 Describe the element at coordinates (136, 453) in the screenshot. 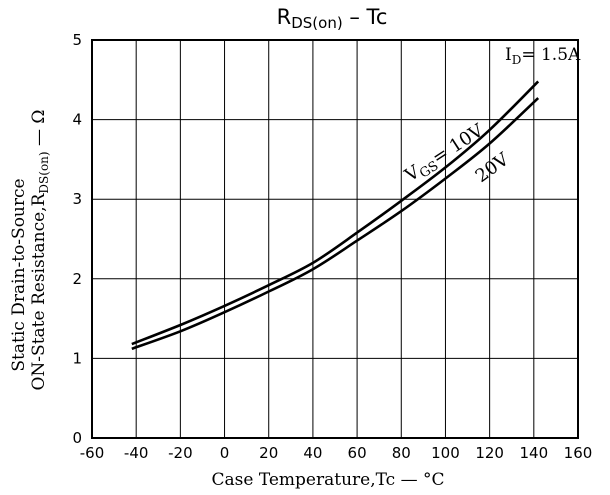

I see `x-tick-label: -40` at that location.